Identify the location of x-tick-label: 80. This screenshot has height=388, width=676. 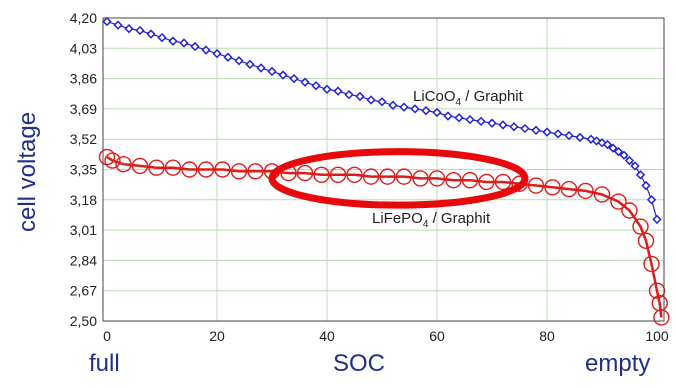
(547, 336).